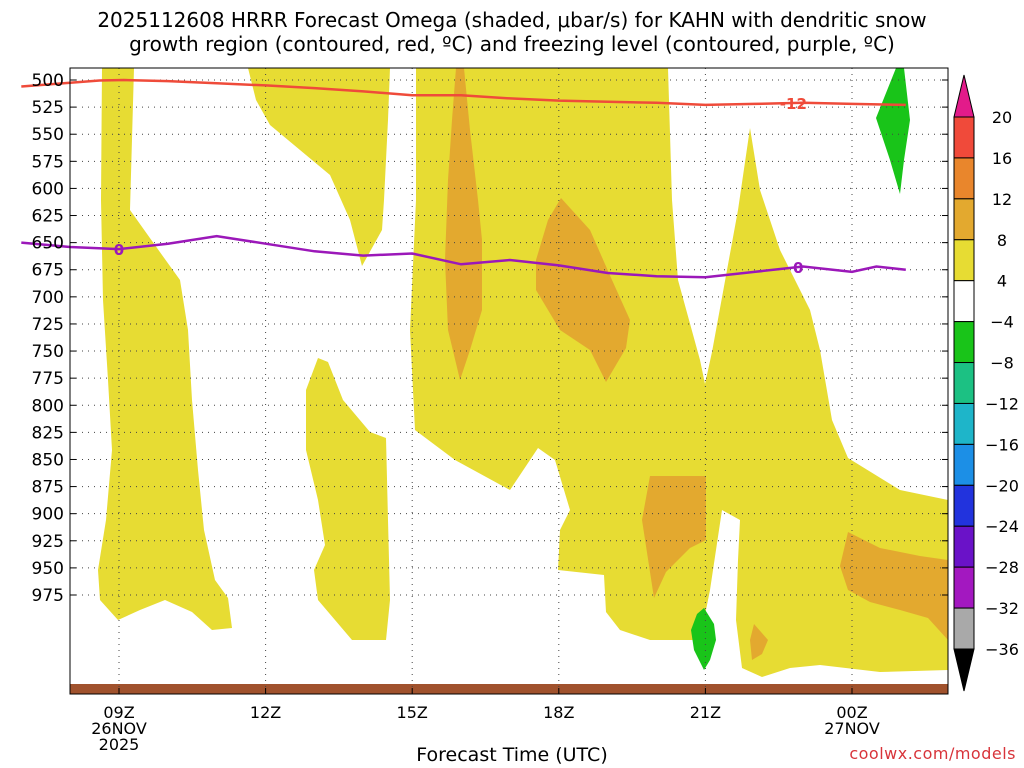 The height and width of the screenshot is (768, 1024). Describe the element at coordinates (412, 712) in the screenshot. I see `x-tick-label-15Z-0: 15Z` at that location.